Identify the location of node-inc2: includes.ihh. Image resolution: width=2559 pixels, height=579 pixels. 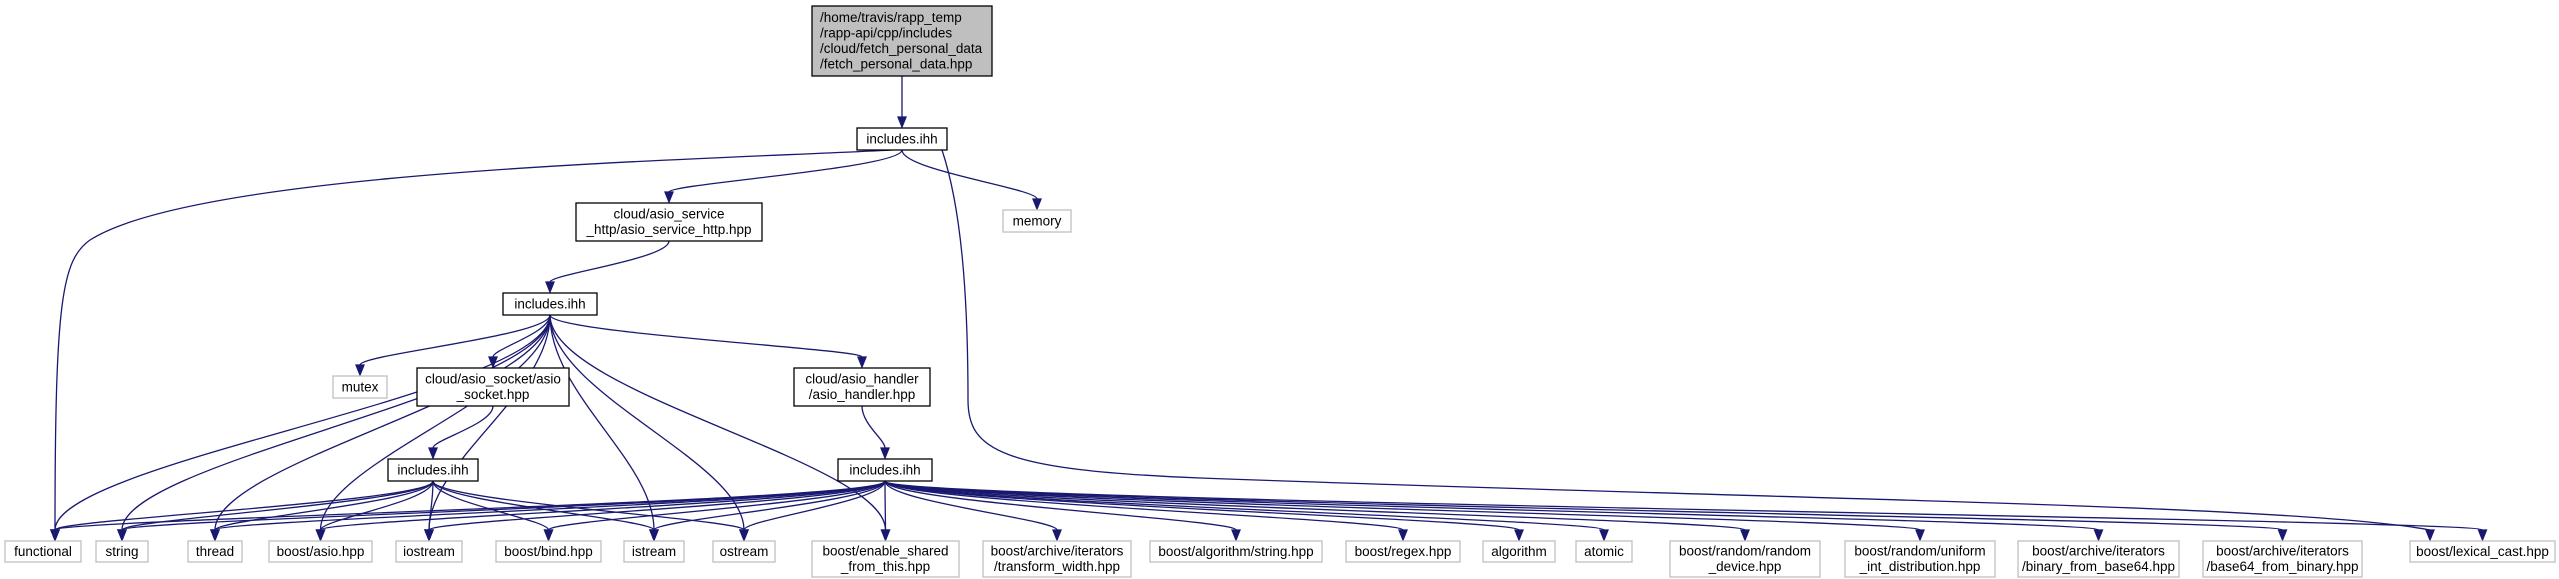
(433, 470).